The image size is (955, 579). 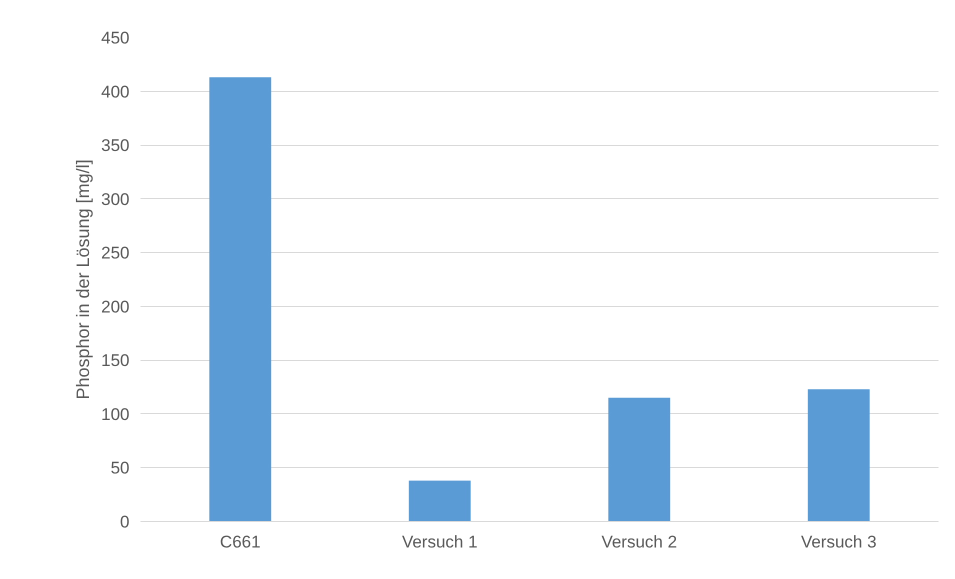 I want to click on x-tick-label: Versuch 2, so click(x=639, y=542).